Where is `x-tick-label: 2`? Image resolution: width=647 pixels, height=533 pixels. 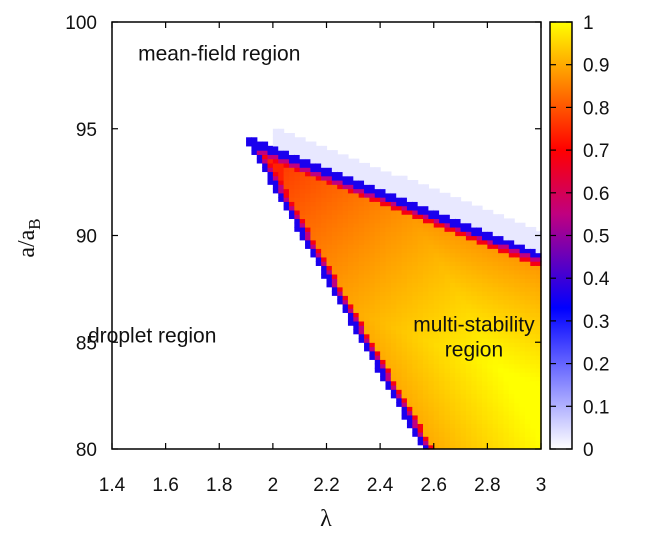 x-tick-label: 2 is located at coordinates (273, 485).